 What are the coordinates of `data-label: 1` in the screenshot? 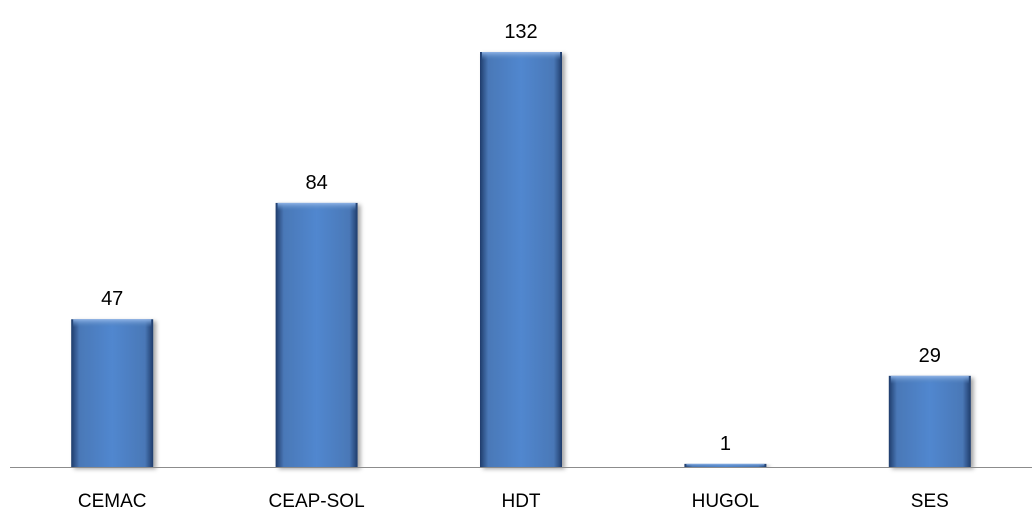 It's located at (725, 444).